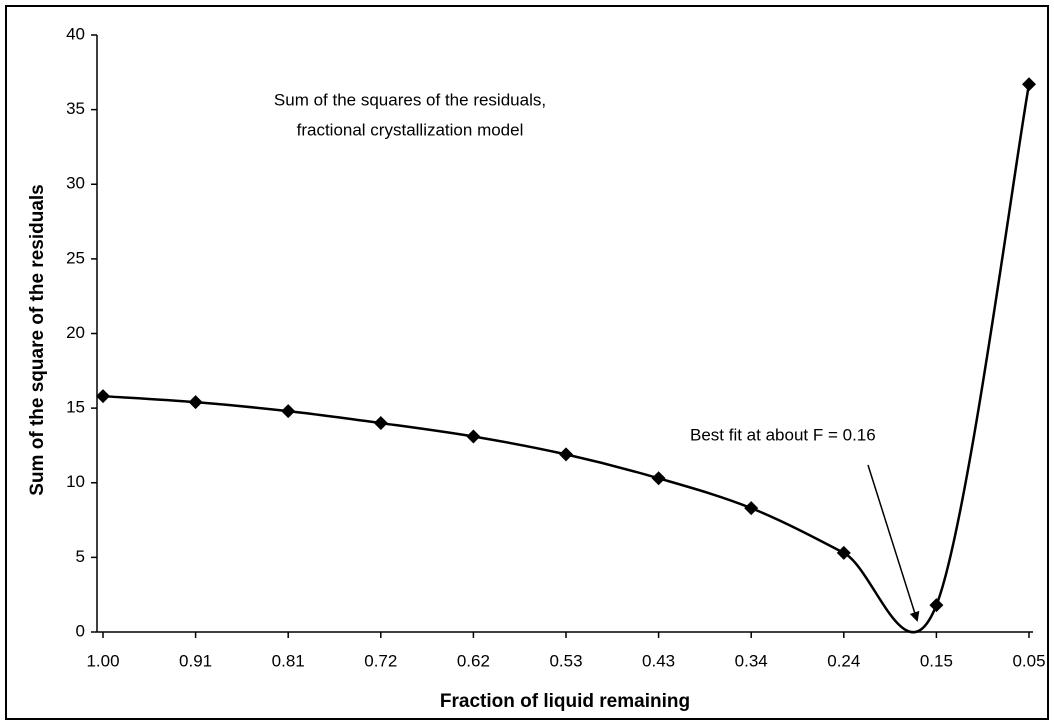 The height and width of the screenshot is (725, 1054). I want to click on x-tick-label: 0.34, so click(751, 660).